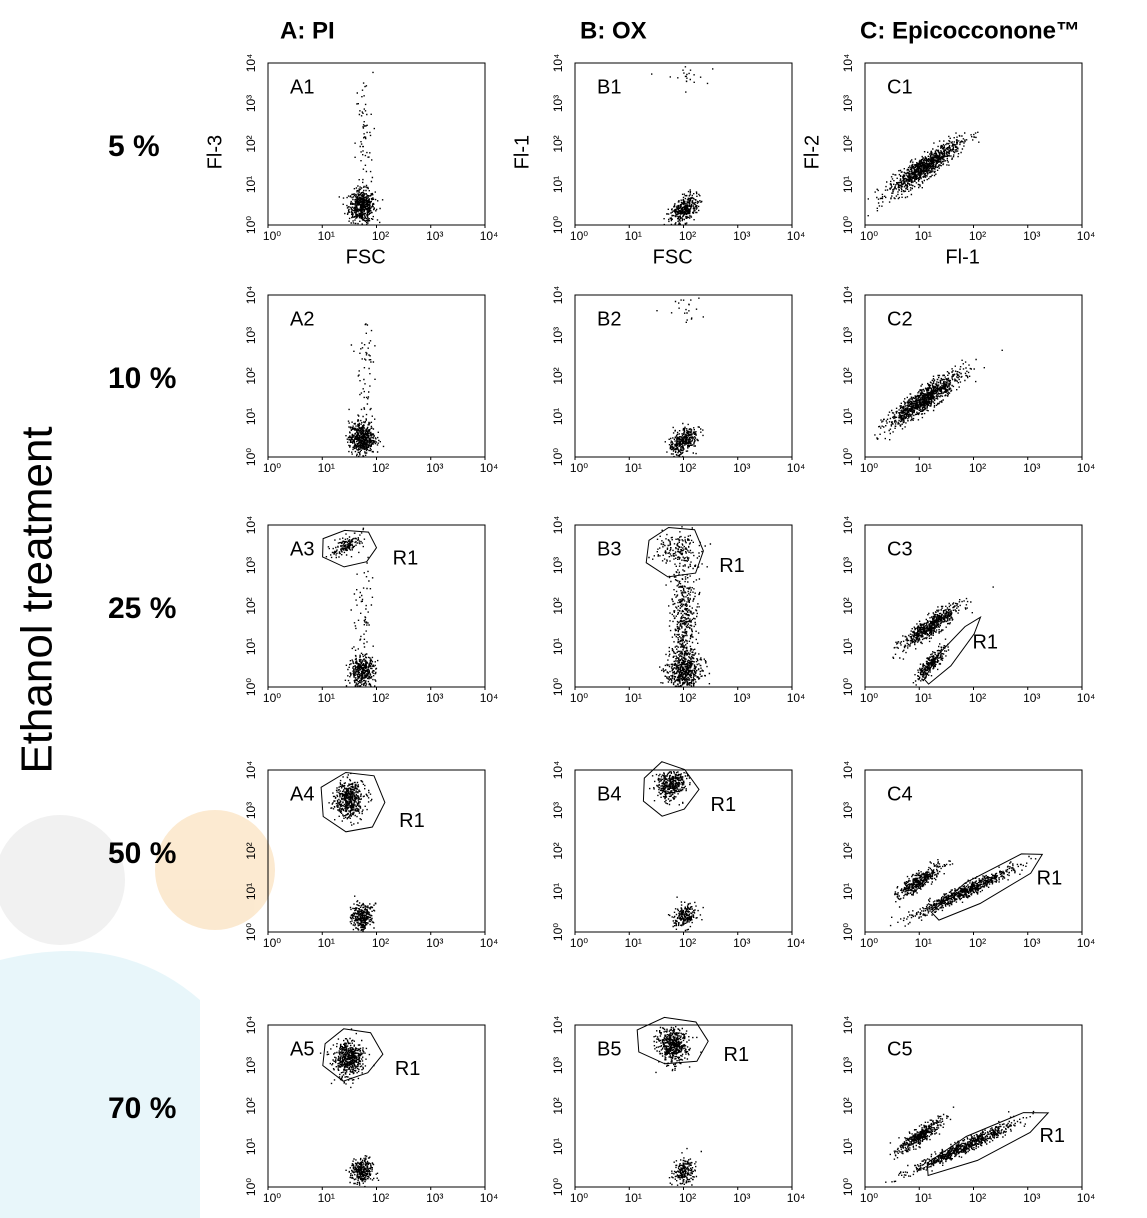 The height and width of the screenshot is (1218, 1147). I want to click on panel: 10⁰ 10⁰ 10¹ 10¹ 10² 10² 10³ 10³ 10⁴ 10⁴ C5 R1, so click(968, 1110).